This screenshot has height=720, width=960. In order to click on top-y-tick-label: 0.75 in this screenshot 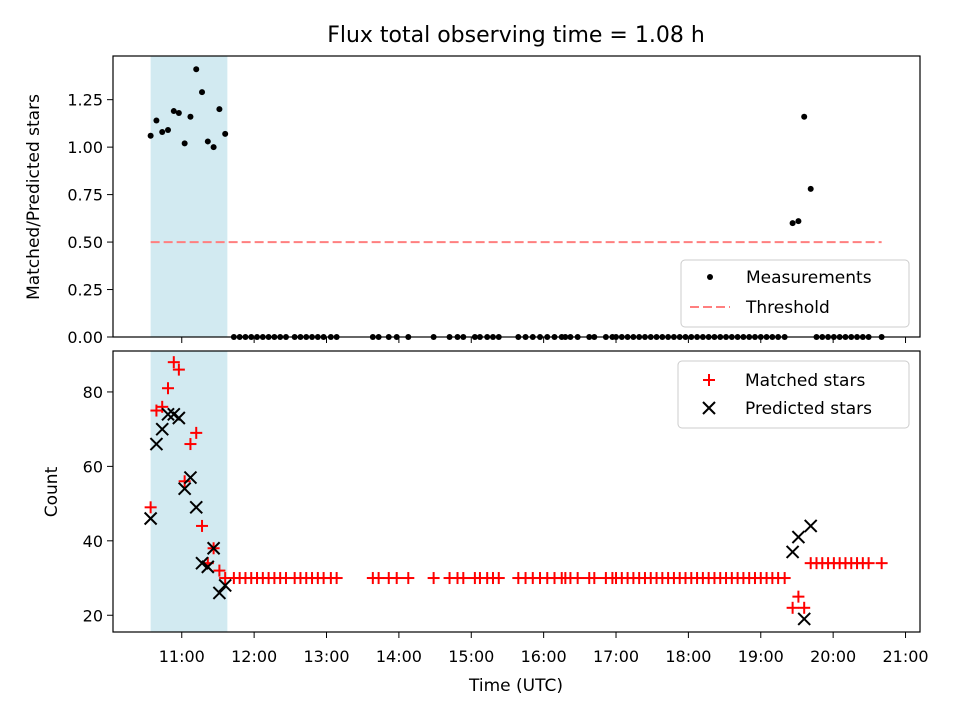, I will do `click(85, 195)`.